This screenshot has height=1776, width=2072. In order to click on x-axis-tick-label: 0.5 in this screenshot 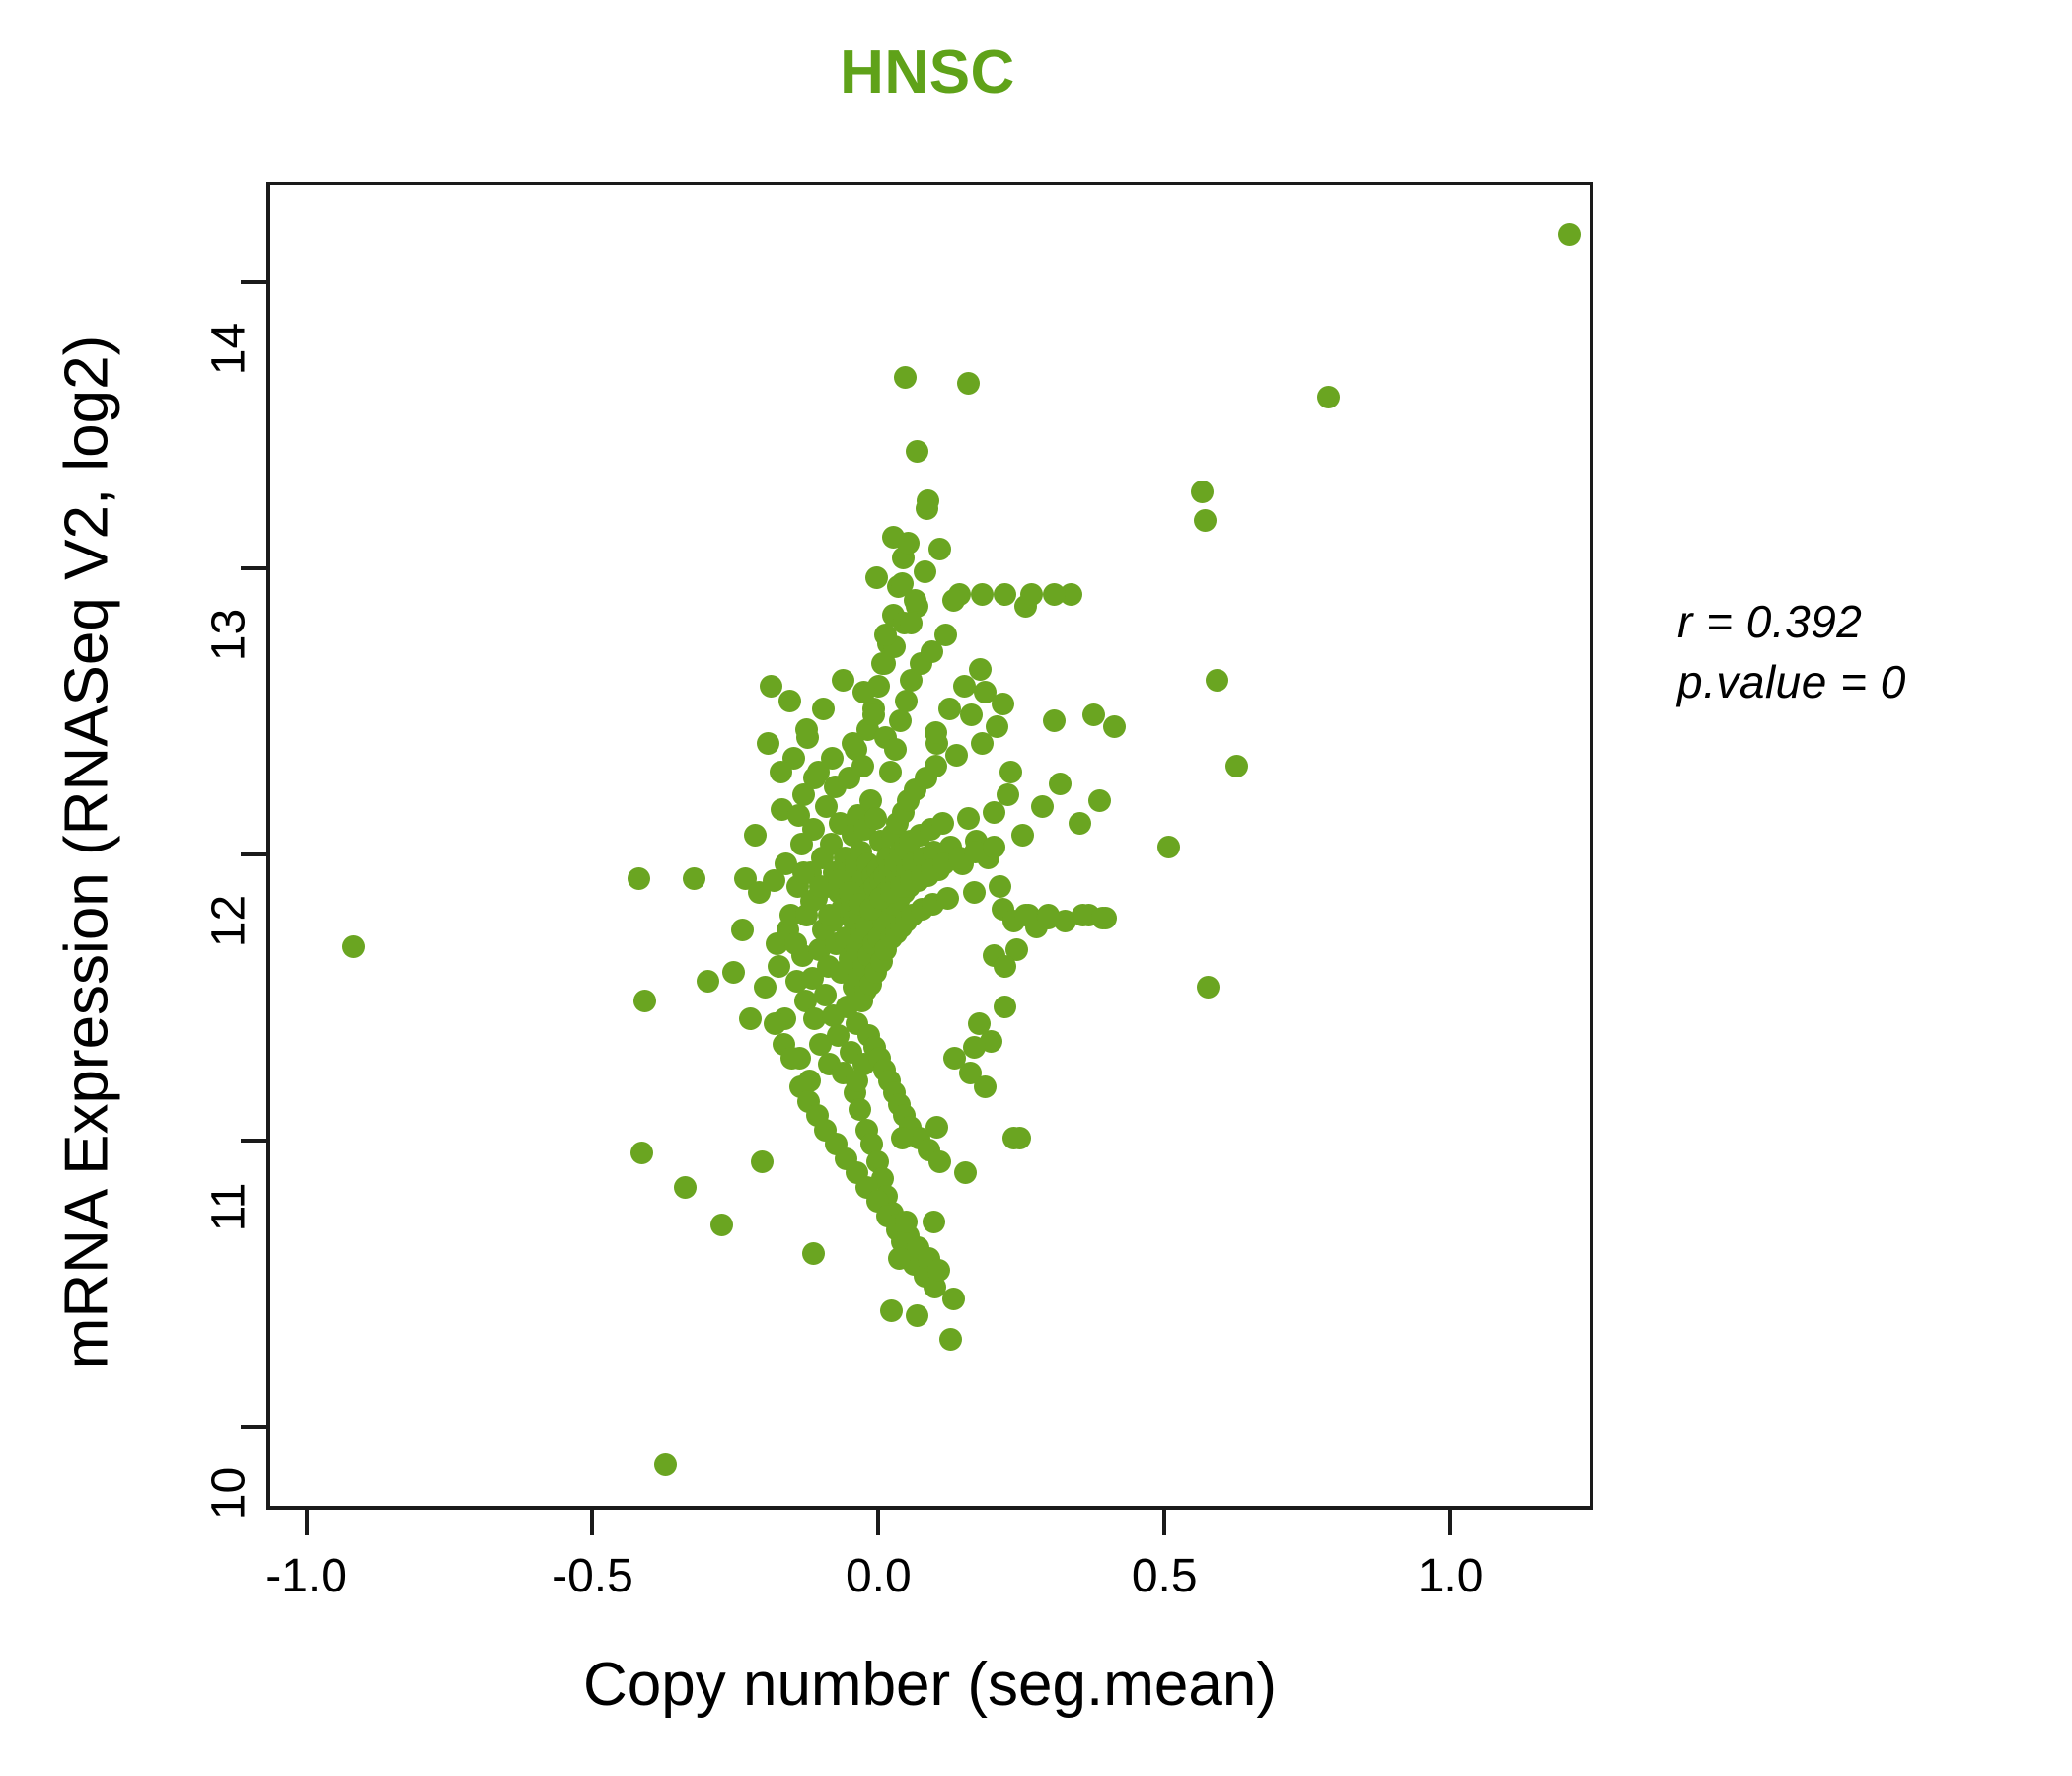, I will do `click(1165, 1576)`.